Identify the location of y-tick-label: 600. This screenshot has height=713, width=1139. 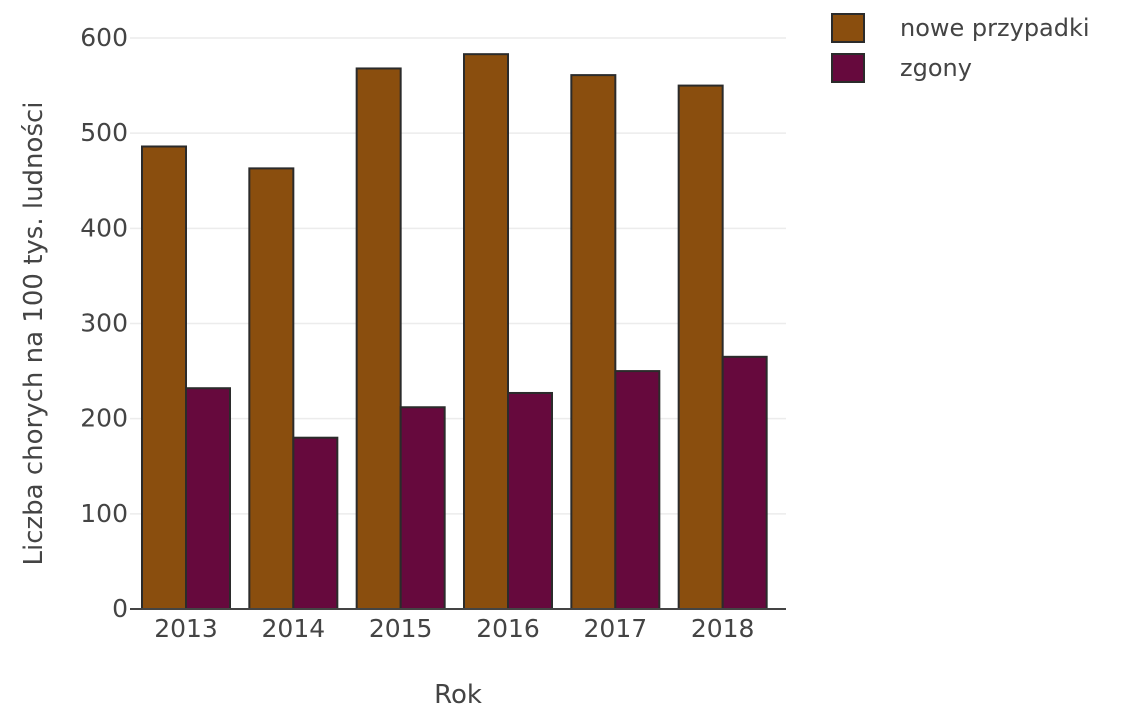
(104, 37).